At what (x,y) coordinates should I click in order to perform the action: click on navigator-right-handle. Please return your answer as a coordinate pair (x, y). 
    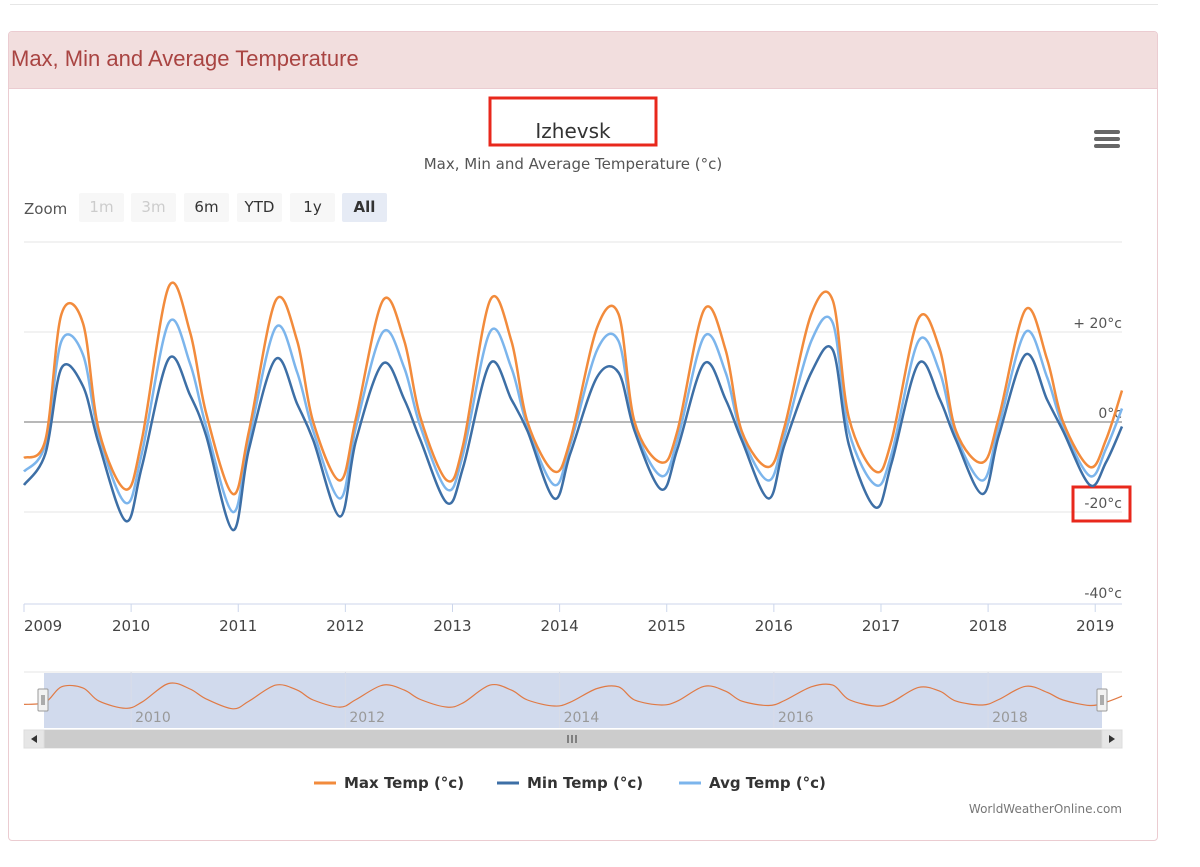
    Looking at the image, I should click on (1102, 700).